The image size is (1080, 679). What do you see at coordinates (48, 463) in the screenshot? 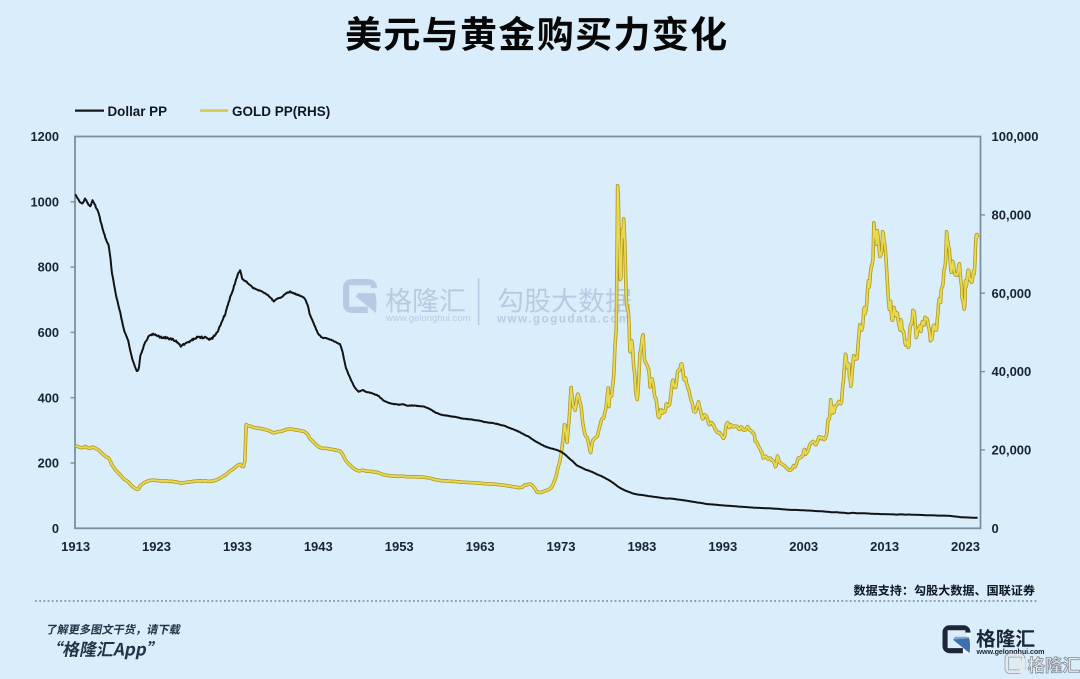
I see `svg-text: 200` at bounding box center [48, 463].